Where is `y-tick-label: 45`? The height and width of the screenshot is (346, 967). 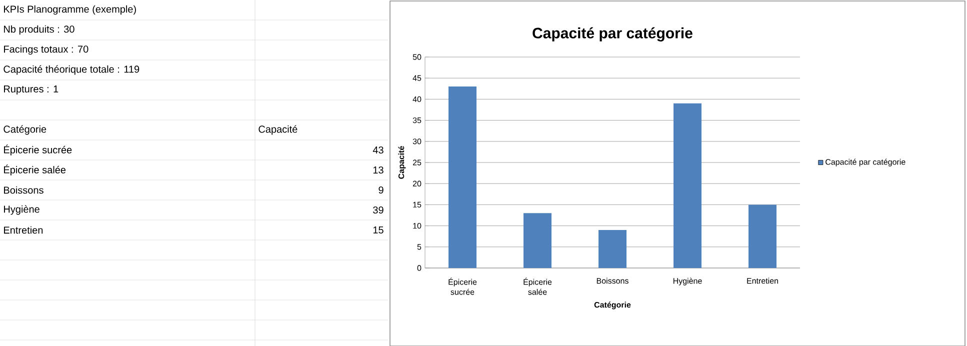
y-tick-label: 45 is located at coordinates (417, 78).